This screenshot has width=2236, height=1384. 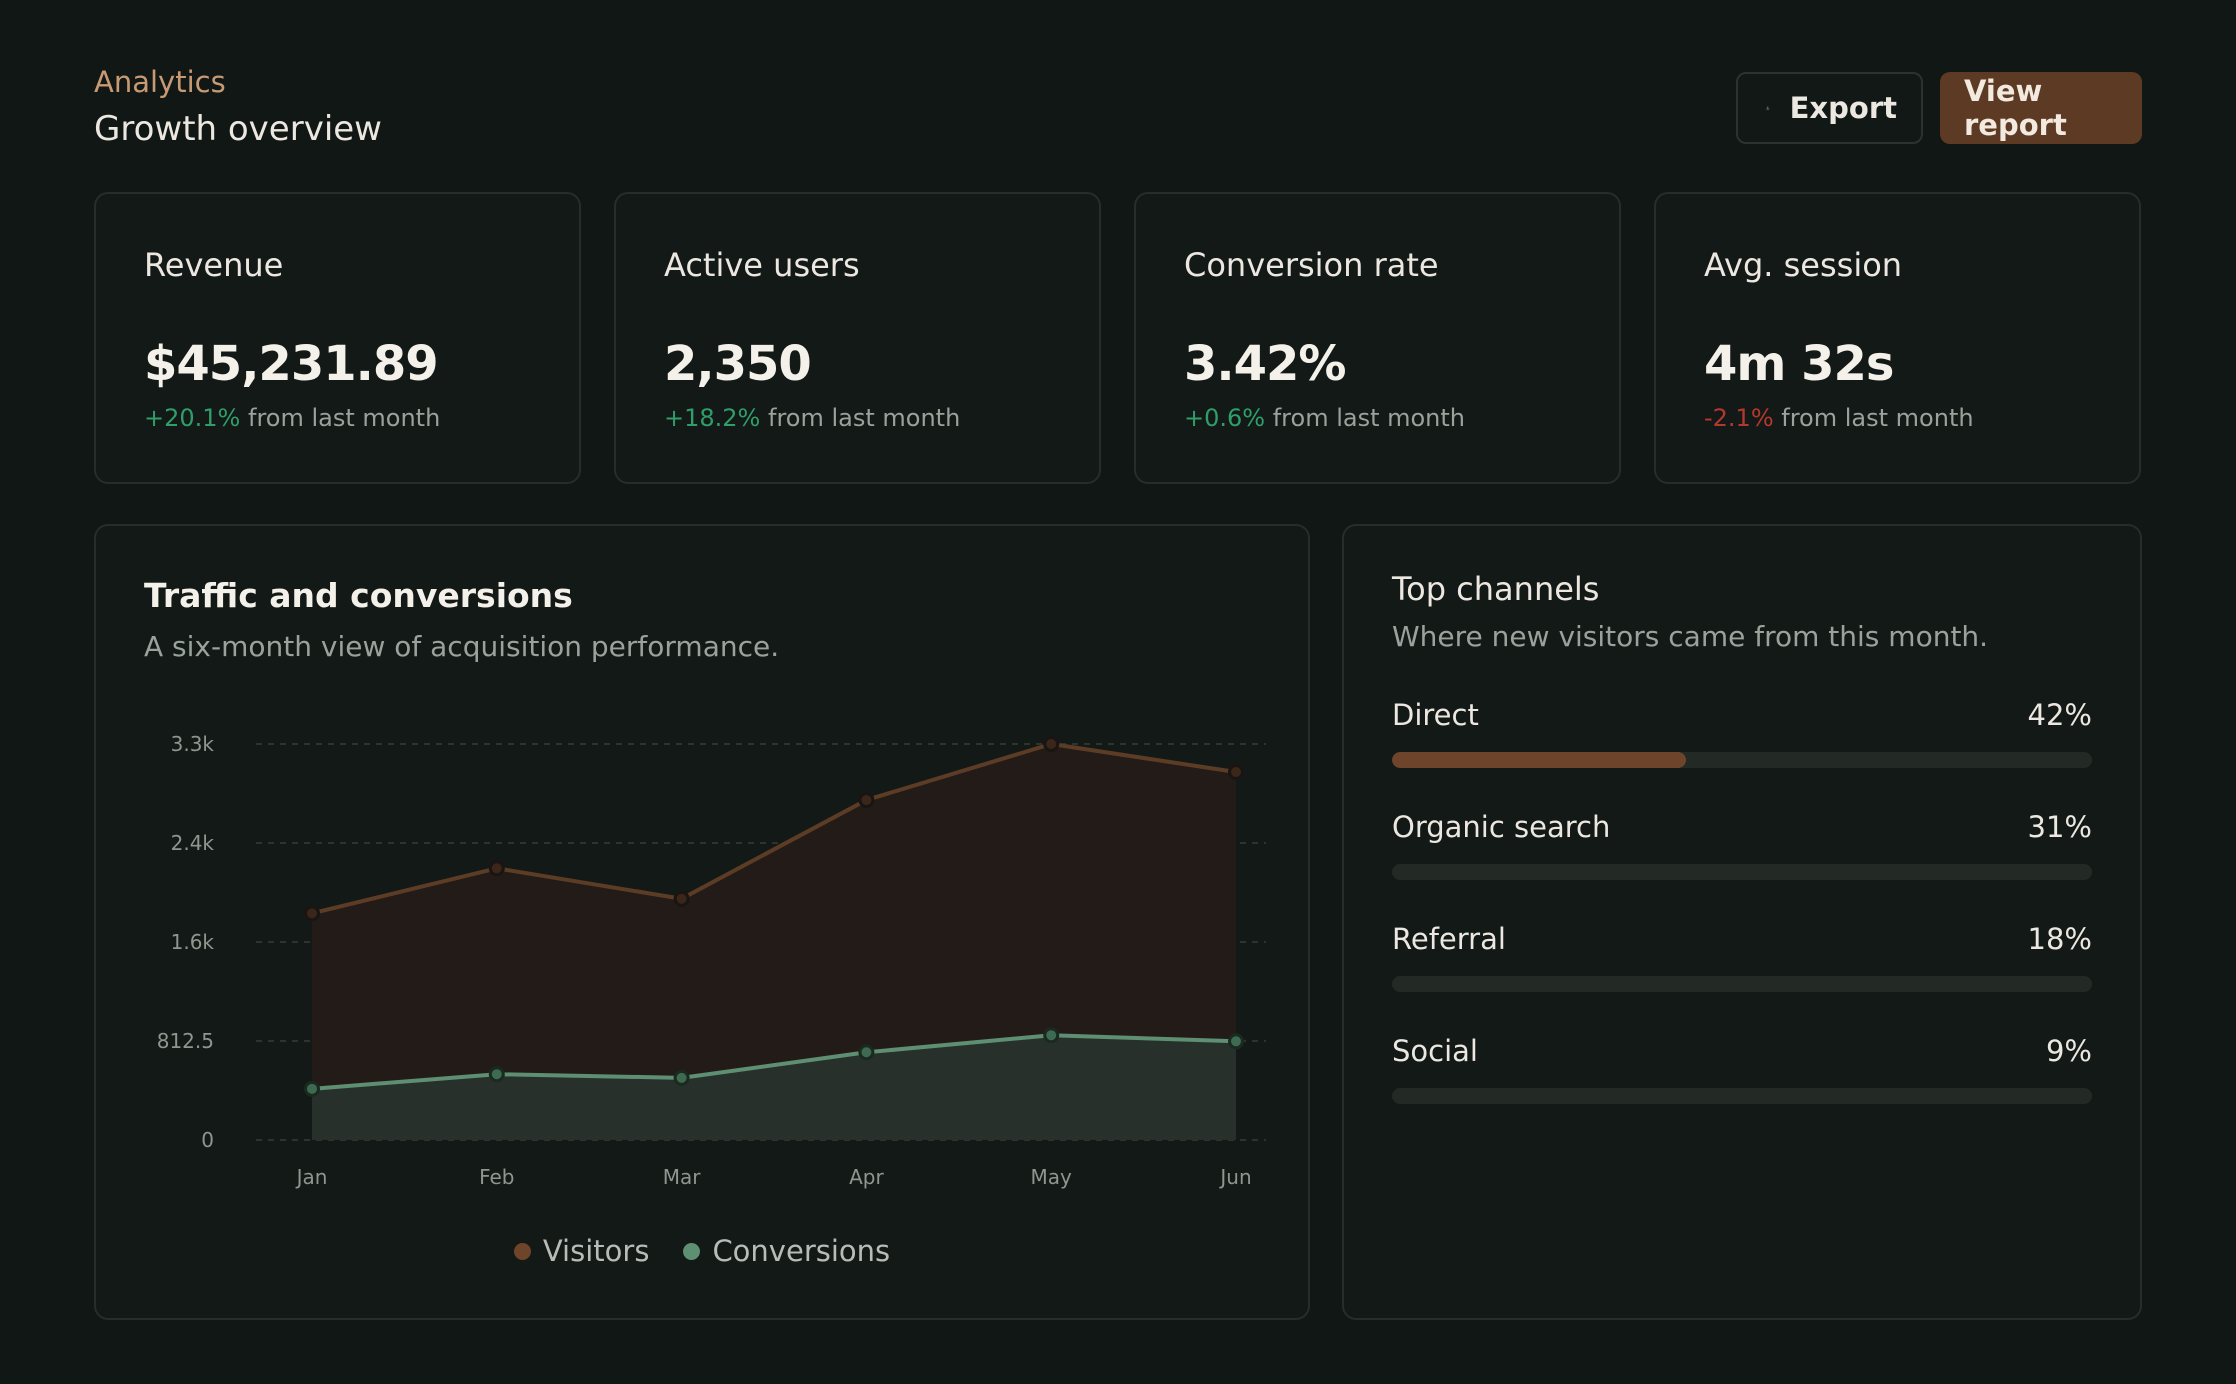 What do you see at coordinates (160, 82) in the screenshot?
I see `section-eyebrow: Analytics` at bounding box center [160, 82].